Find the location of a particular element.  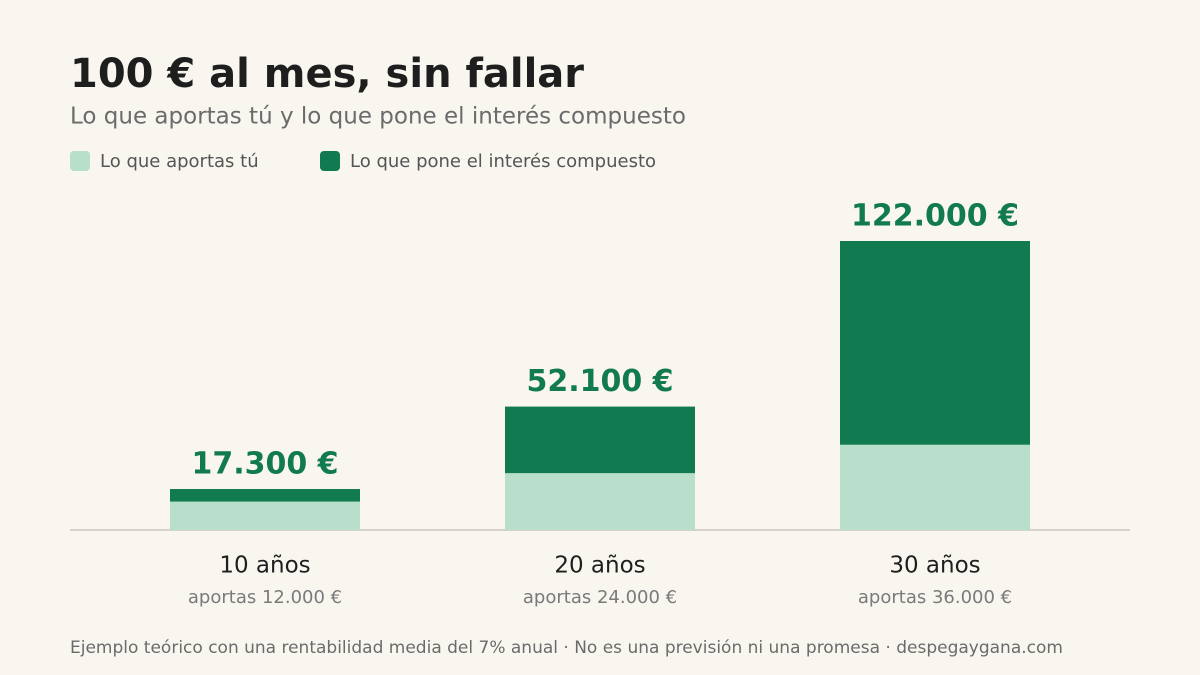

legend-label: Lo que aportas tú is located at coordinates (179, 161).